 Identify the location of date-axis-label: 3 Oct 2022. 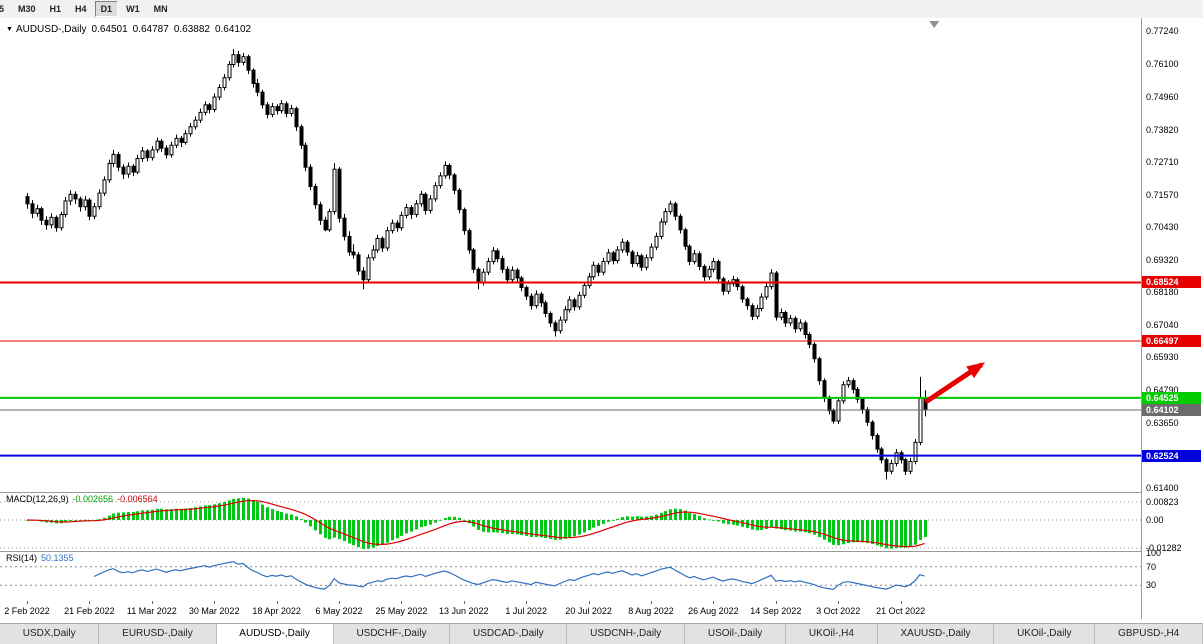
(838, 611).